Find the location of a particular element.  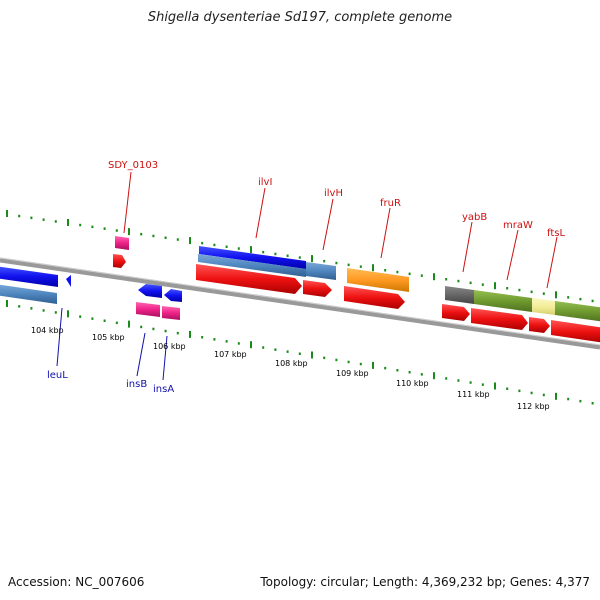

kbp-label: 111 kbp is located at coordinates (473, 394).